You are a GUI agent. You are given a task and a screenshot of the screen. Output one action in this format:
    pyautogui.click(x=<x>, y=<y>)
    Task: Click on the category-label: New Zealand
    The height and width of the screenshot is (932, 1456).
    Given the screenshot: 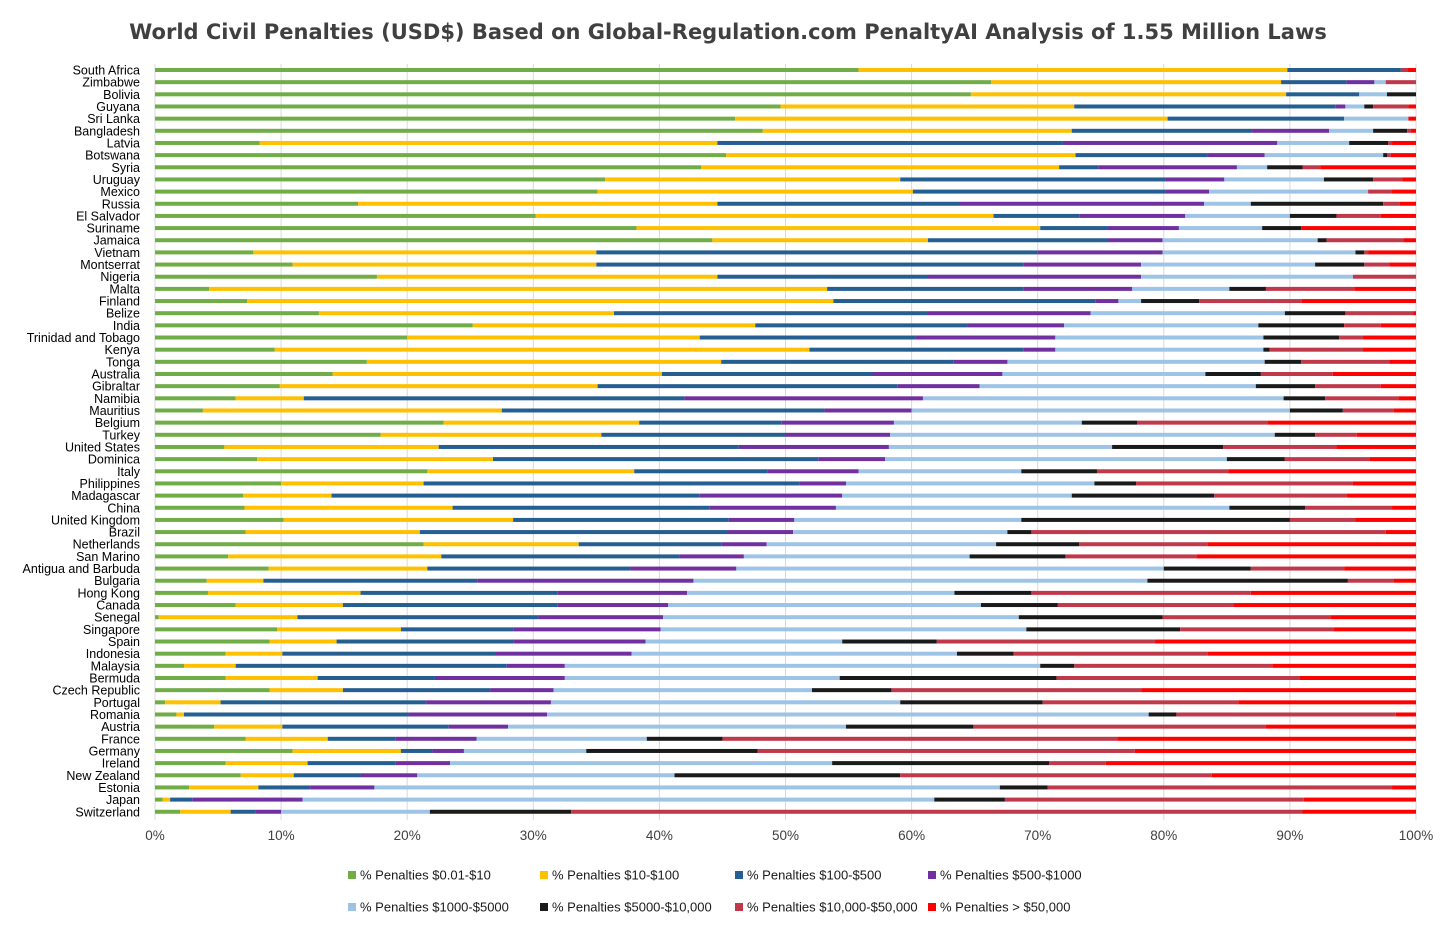 What is the action you would take?
    pyautogui.click(x=103, y=776)
    